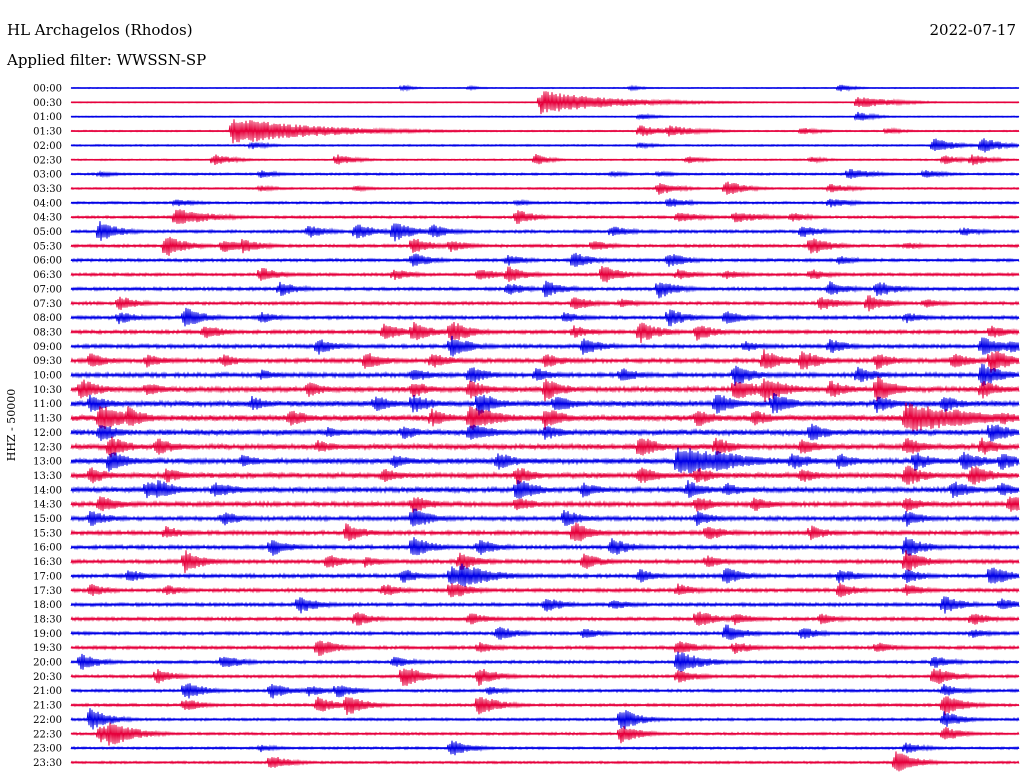 The width and height of the screenshot is (1024, 780). What do you see at coordinates (47, 605) in the screenshot?
I see `time-tick-label: 18:00` at bounding box center [47, 605].